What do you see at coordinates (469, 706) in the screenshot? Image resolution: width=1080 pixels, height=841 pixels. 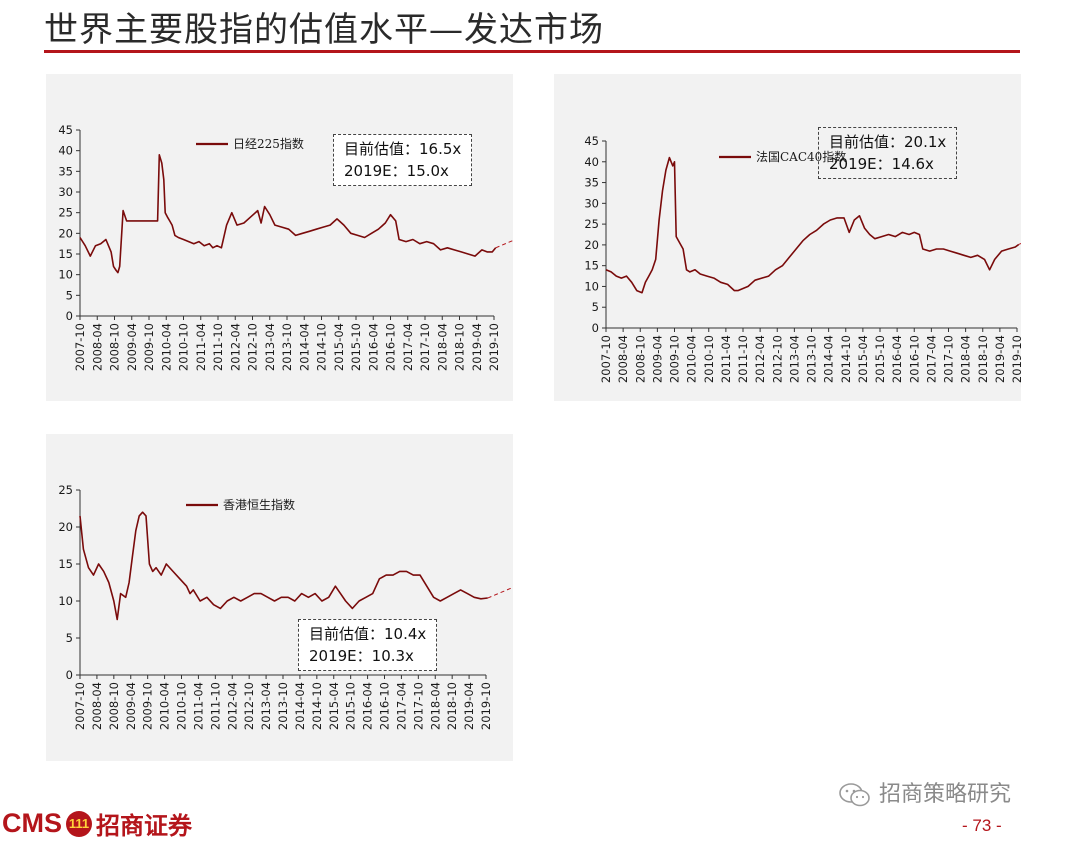 I see `hangseng-x-tick-label: 2019-04` at bounding box center [469, 706].